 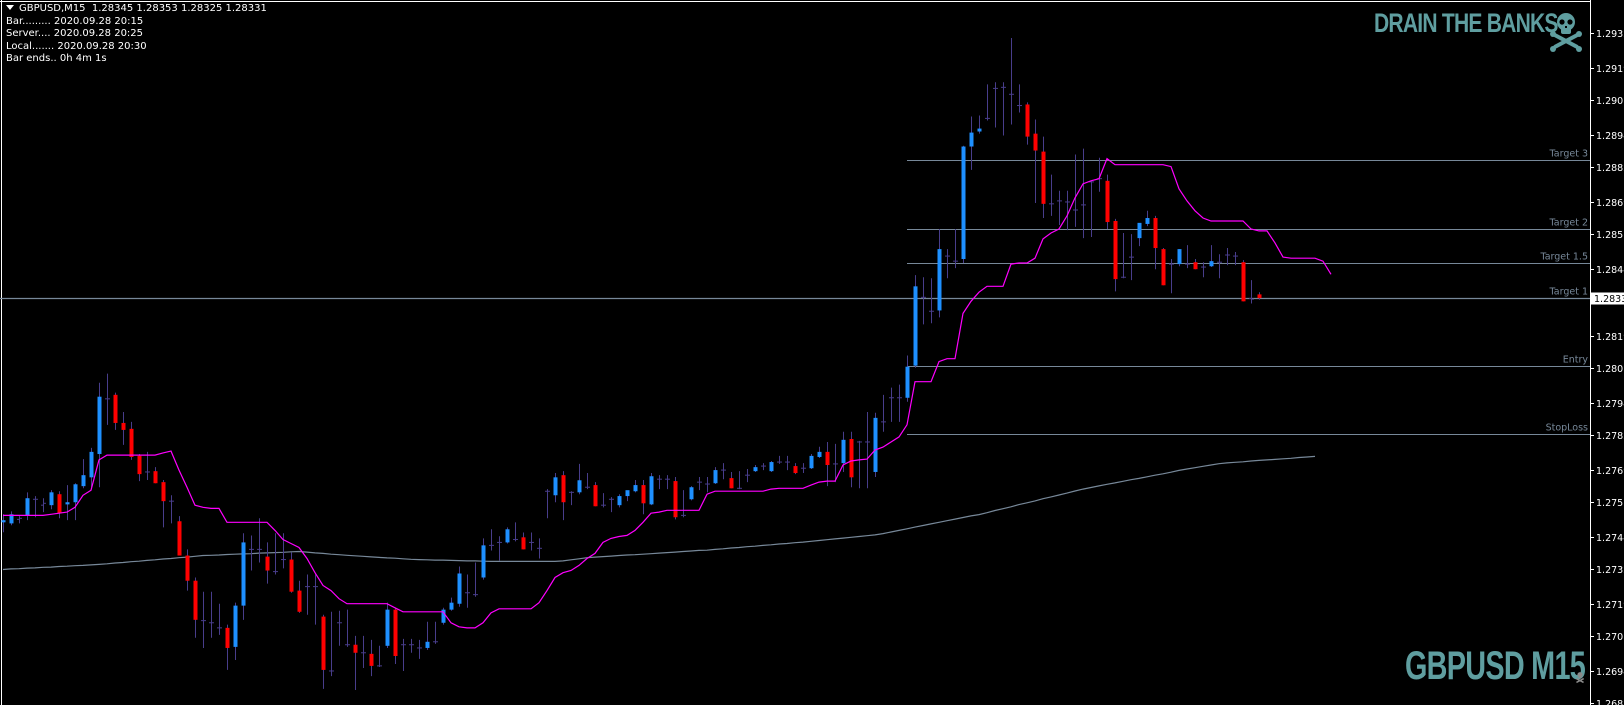 I want to click on dropdown-triangle-icon, so click(x=10, y=7).